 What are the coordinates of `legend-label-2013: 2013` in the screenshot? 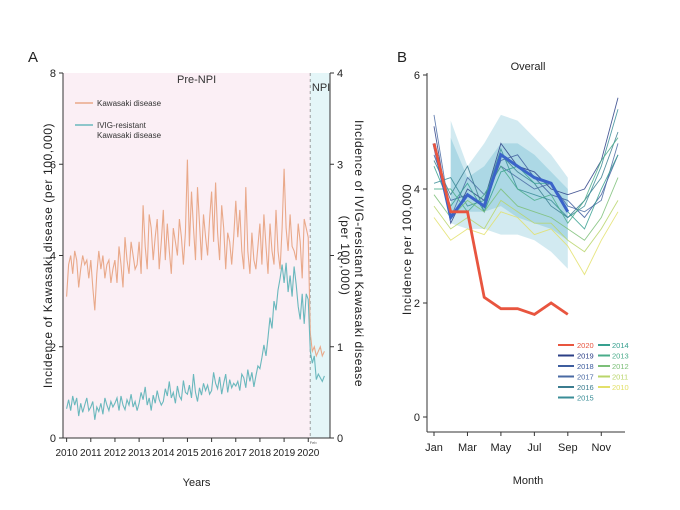 It's located at (620, 356).